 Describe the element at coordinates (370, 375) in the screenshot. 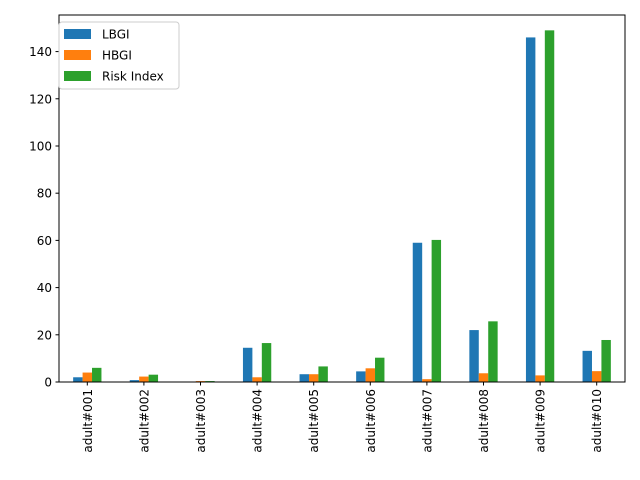

I see `bar-hbgi-adult006` at that location.